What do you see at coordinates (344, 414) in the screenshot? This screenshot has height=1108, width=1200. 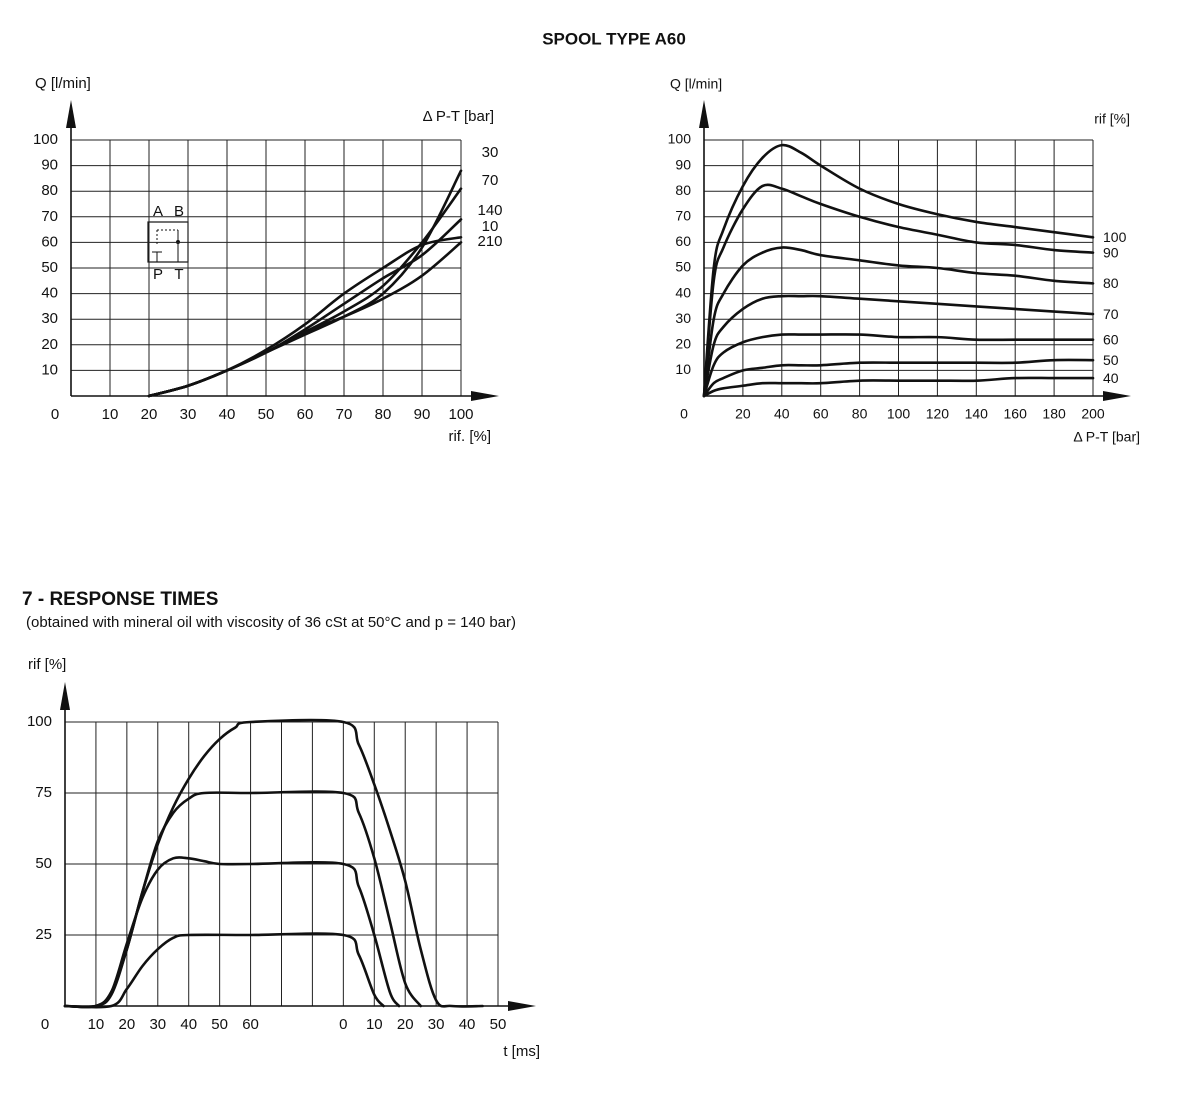 I see `x-tick-label: 70` at bounding box center [344, 414].